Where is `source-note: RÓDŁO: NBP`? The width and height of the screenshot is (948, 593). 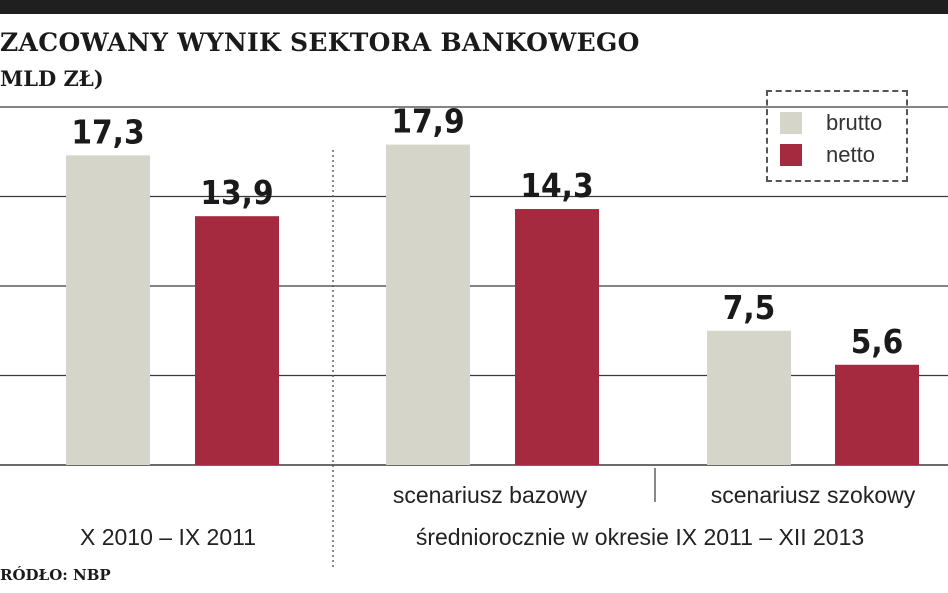
source-note: RÓDŁO: NBP is located at coordinates (55, 575).